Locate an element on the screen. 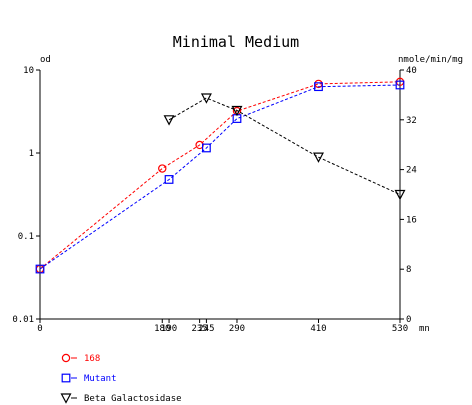 Image resolution: width=472 pixels, height=405 pixels. legend-marker-beta-galactosidase is located at coordinates (66, 398).